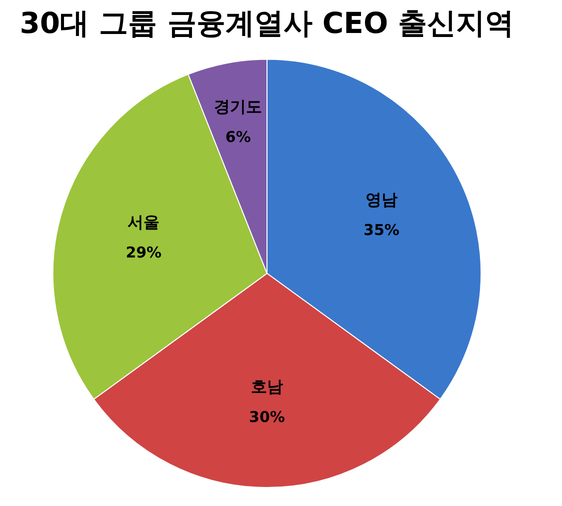 The height and width of the screenshot is (506, 562). What do you see at coordinates (381, 200) in the screenshot?
I see `slice-label: 영남` at bounding box center [381, 200].